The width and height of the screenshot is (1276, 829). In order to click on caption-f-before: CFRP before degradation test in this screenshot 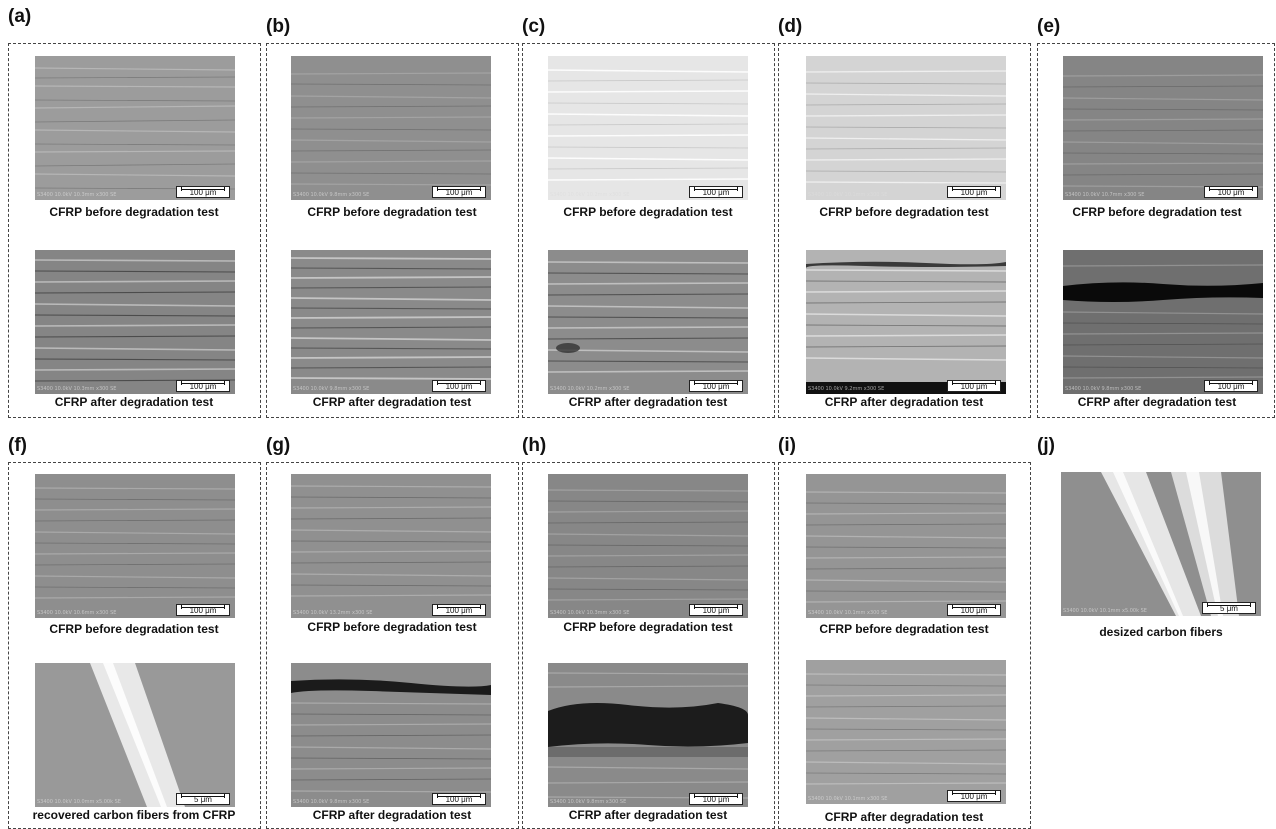, I will do `click(134, 629)`.